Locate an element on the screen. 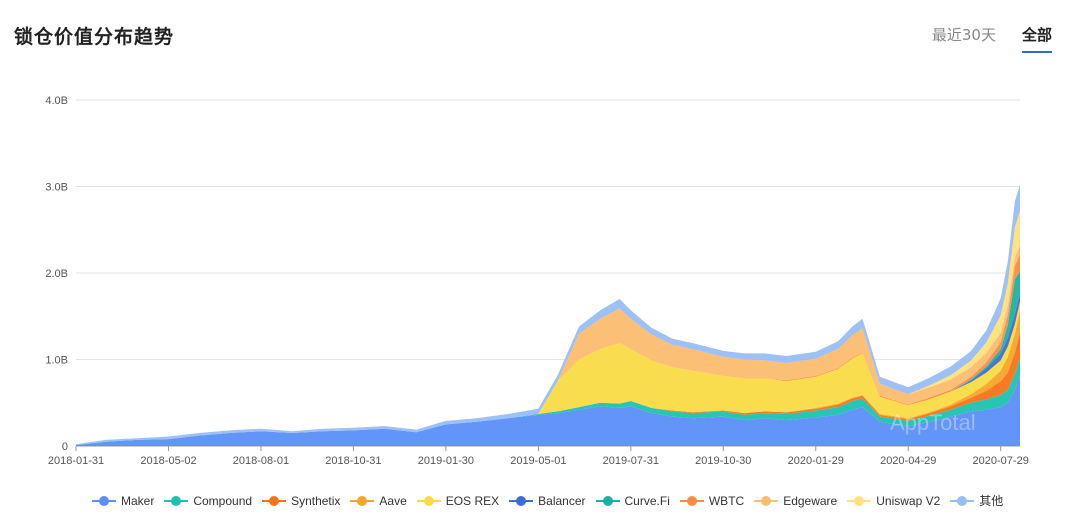  legend-item: Balancer is located at coordinates (547, 500).